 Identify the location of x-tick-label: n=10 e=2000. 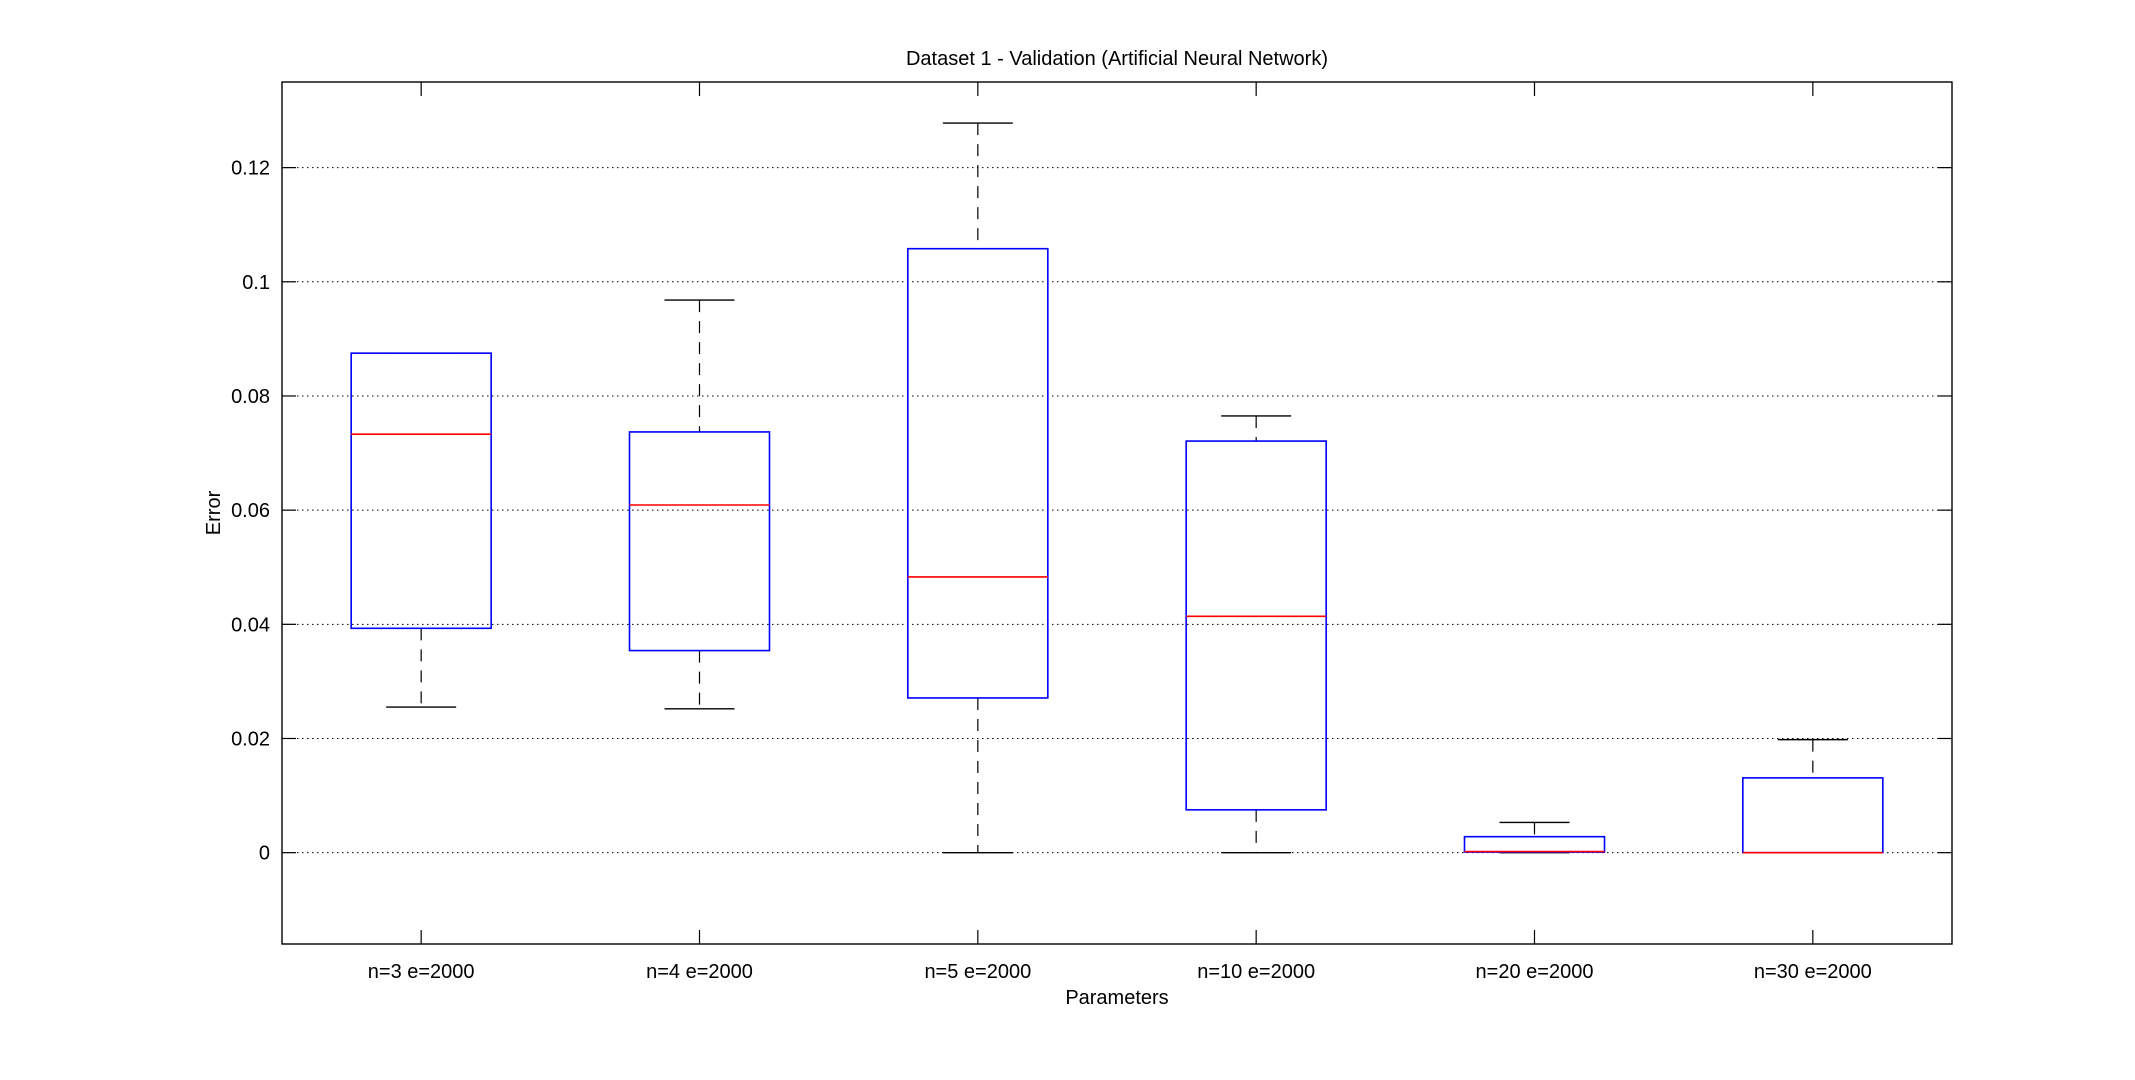
(1256, 972).